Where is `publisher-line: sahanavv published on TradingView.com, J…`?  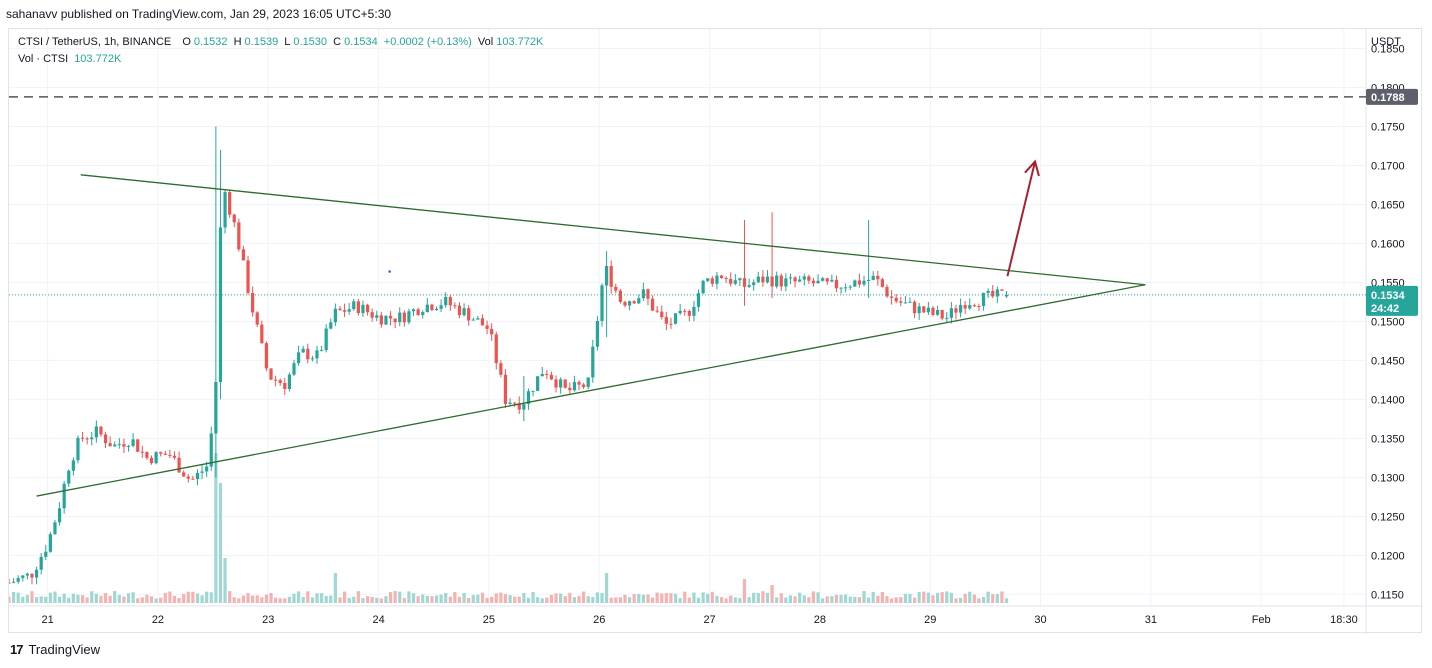
publisher-line: sahanavv published on TradingView.com, J… is located at coordinates (199, 14).